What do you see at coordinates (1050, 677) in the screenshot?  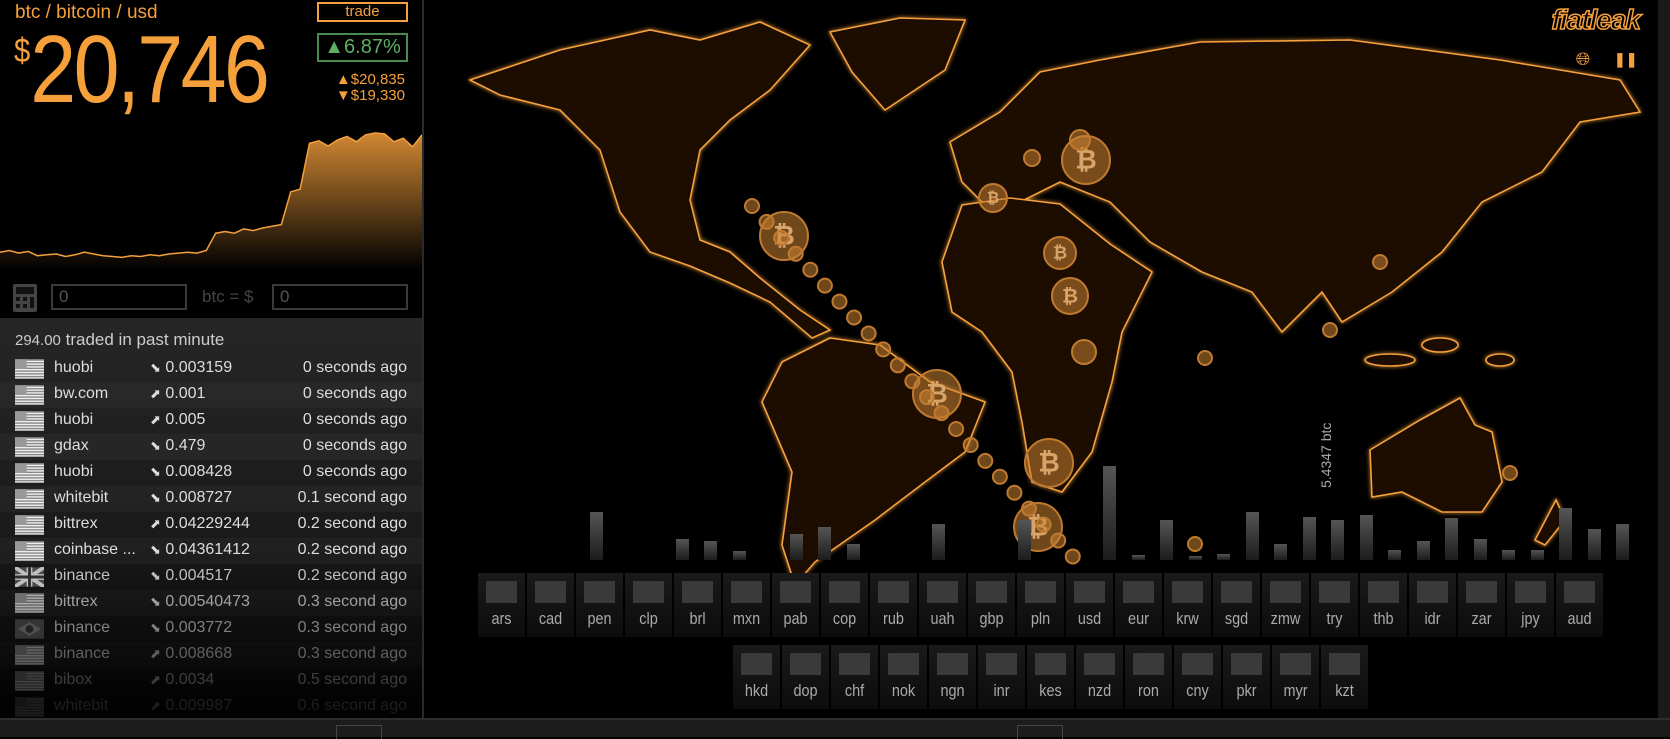 I see `currency-kes: kes` at bounding box center [1050, 677].